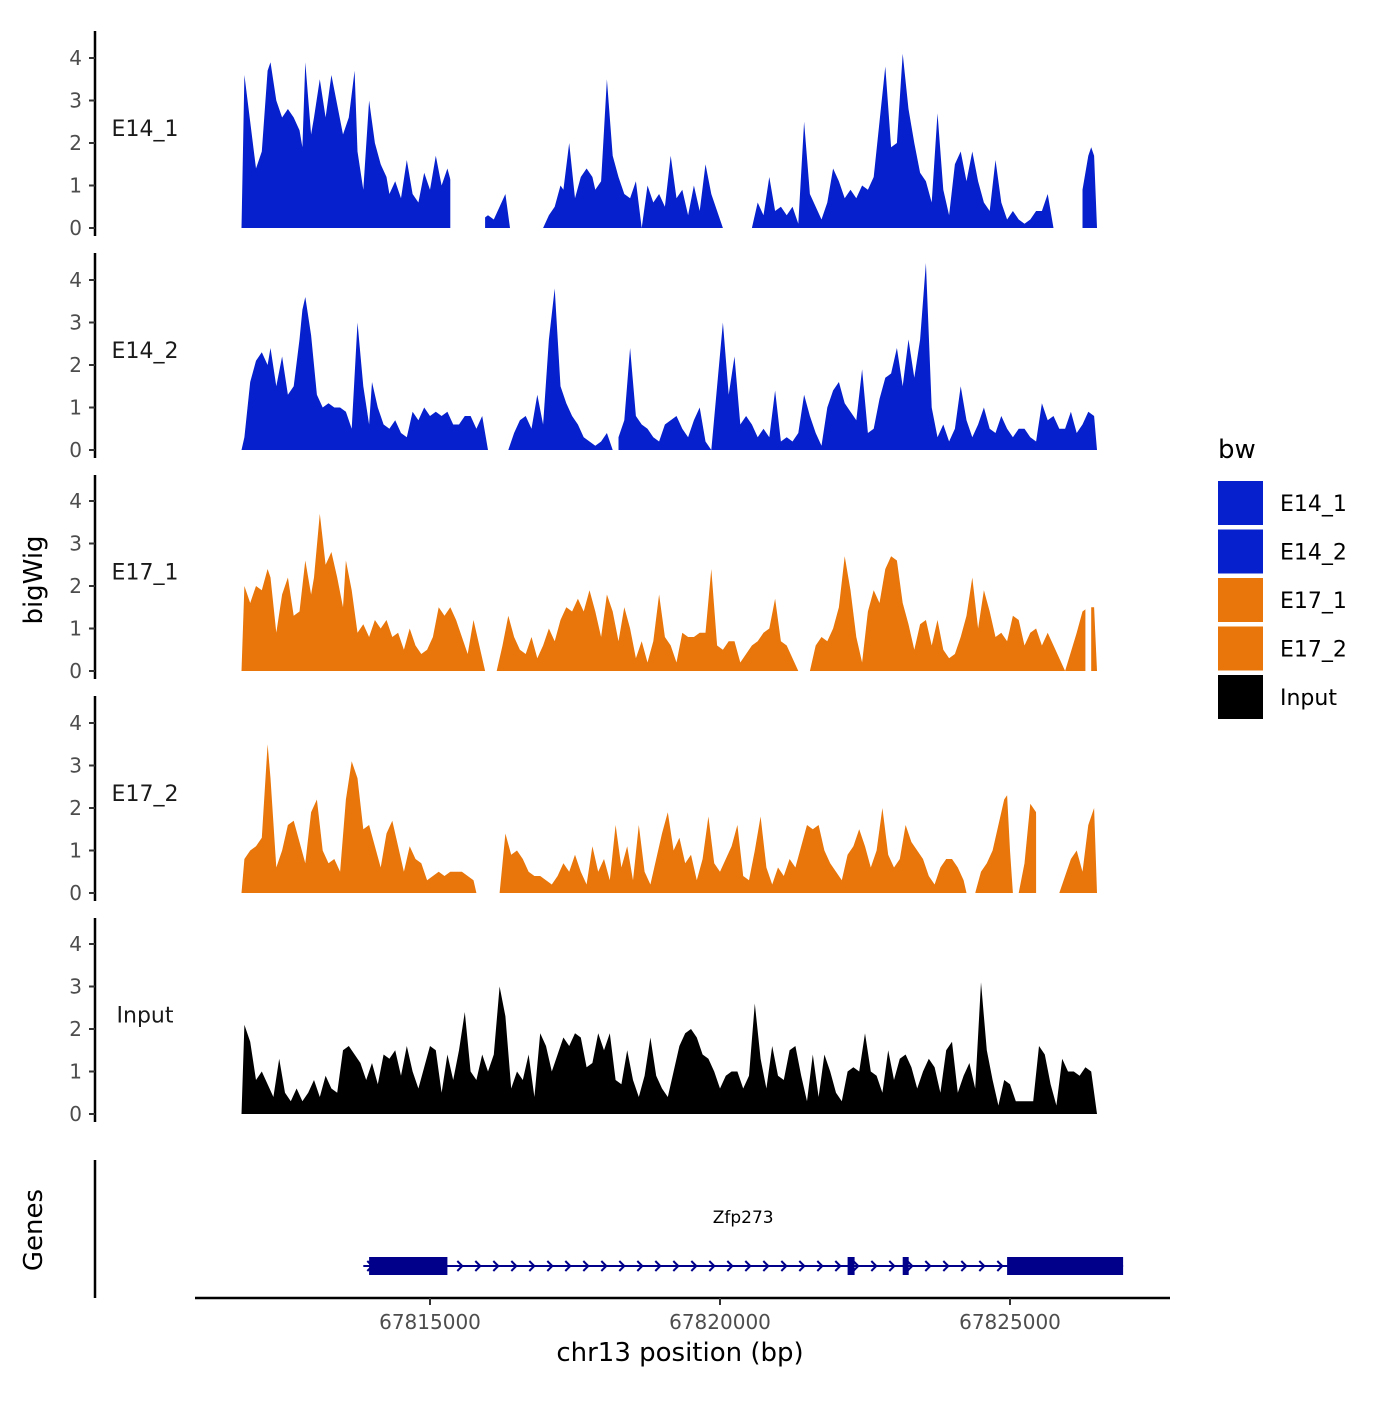  I want to click on legend-title: bw, so click(1237, 450).